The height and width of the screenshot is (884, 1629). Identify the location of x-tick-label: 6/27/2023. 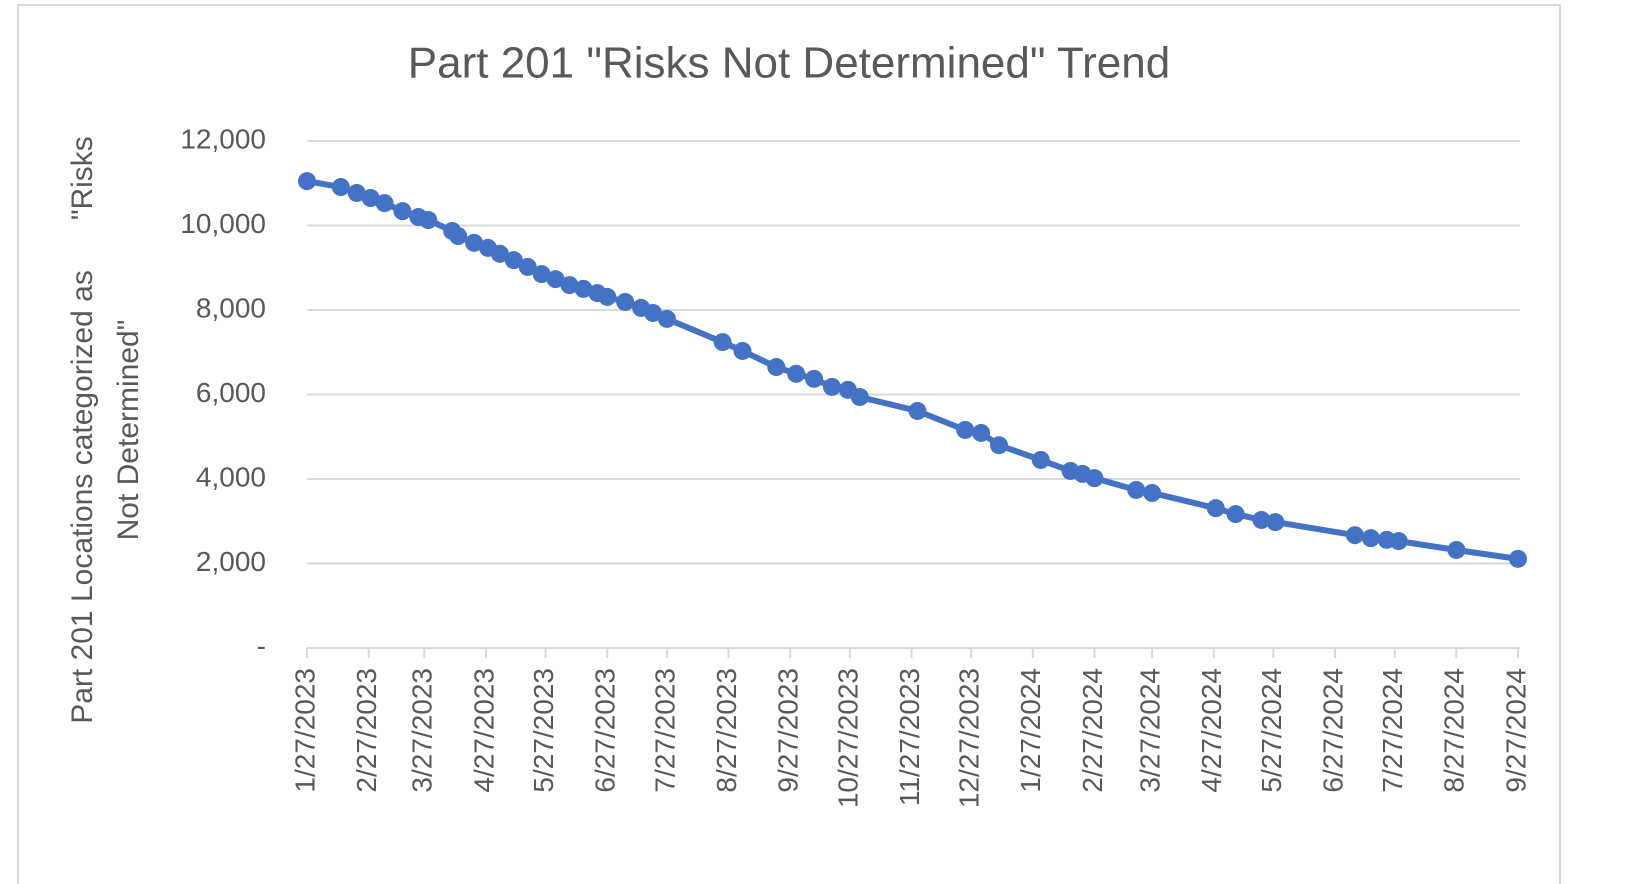
(605, 730).